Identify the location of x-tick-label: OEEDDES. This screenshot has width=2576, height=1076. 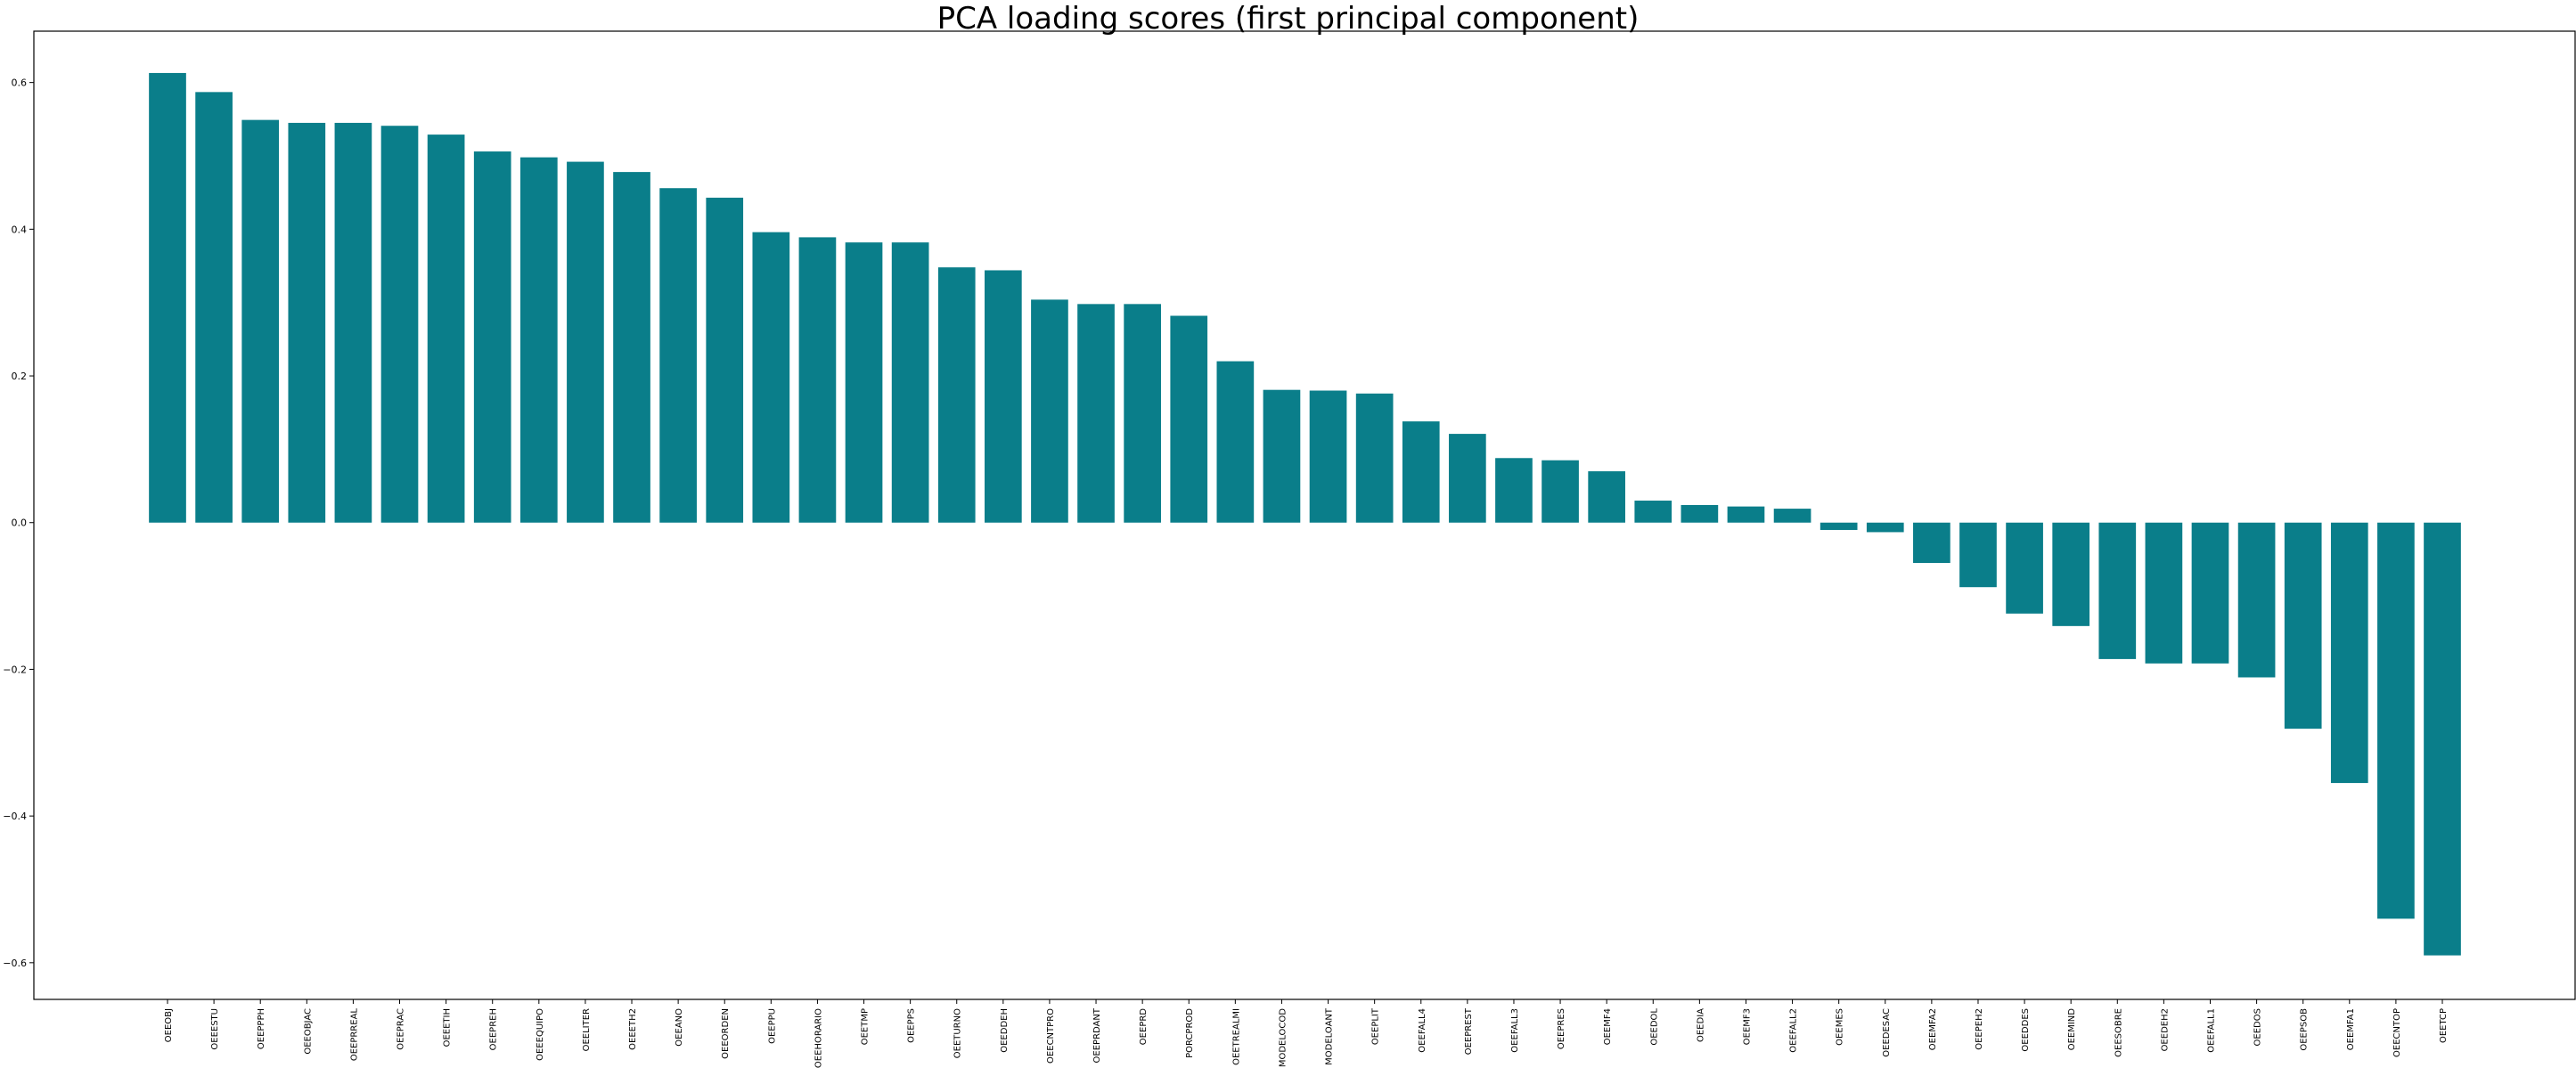
(2026, 1030).